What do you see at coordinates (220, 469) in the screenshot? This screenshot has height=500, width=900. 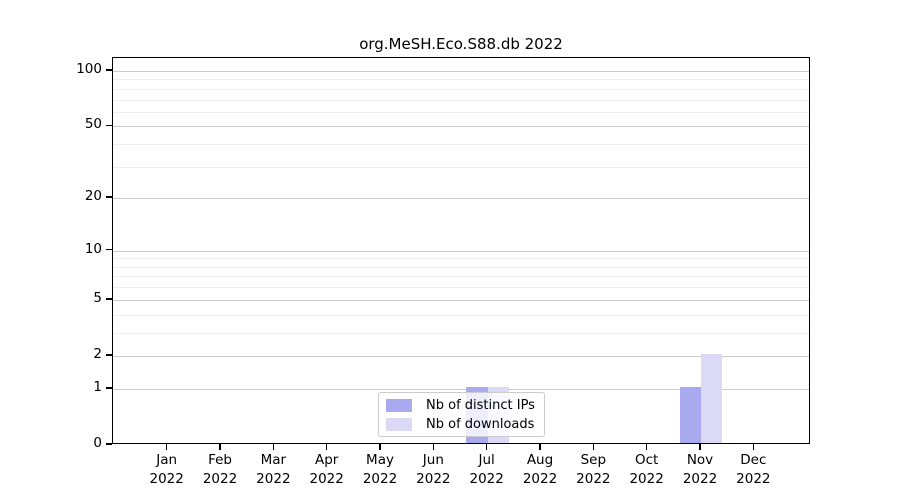 I see `x-tick-label: Feb 2022` at bounding box center [220, 469].